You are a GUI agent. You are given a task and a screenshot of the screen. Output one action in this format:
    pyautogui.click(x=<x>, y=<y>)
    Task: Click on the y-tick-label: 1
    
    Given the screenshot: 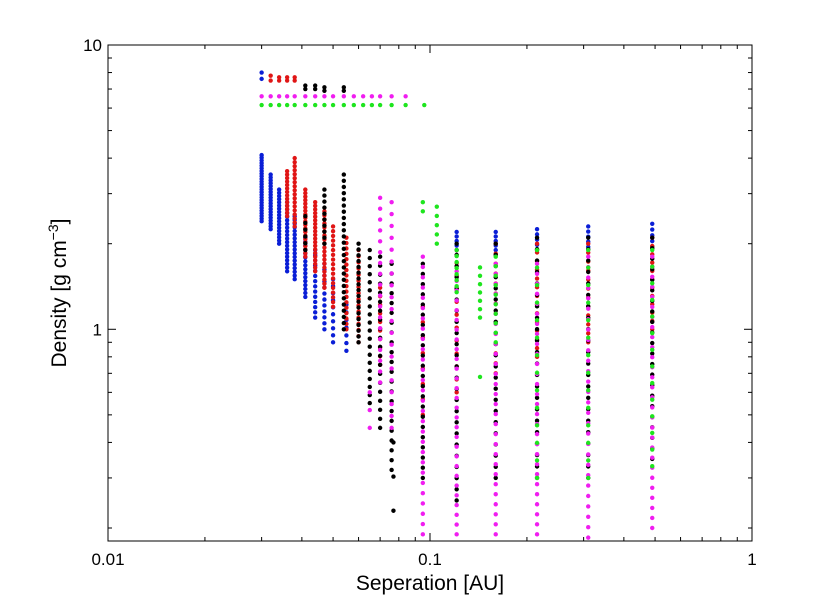 What is the action you would take?
    pyautogui.click(x=97, y=329)
    